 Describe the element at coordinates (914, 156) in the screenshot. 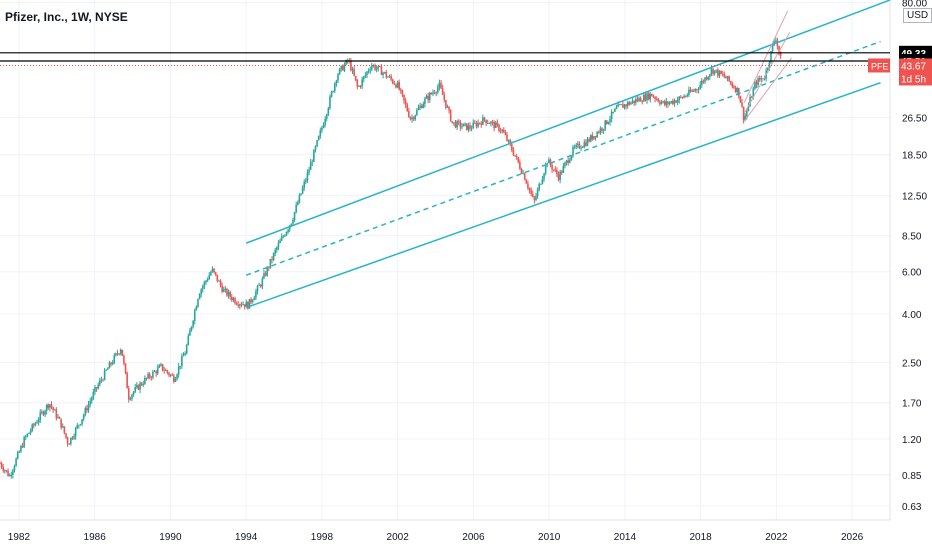

I see `y-tick-label: 18.50` at that location.